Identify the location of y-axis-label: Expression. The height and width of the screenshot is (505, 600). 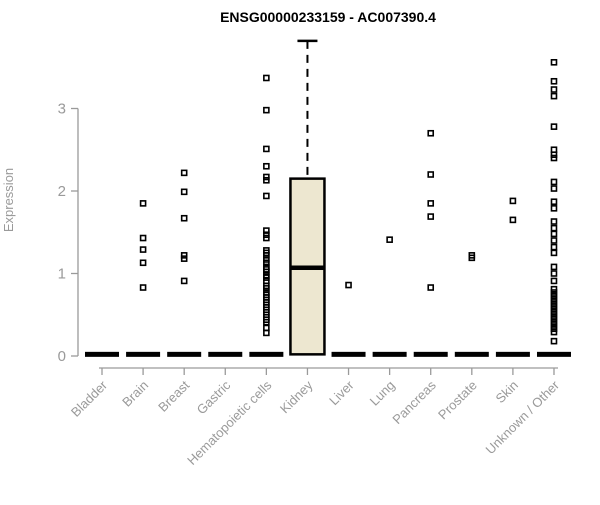
(8, 200).